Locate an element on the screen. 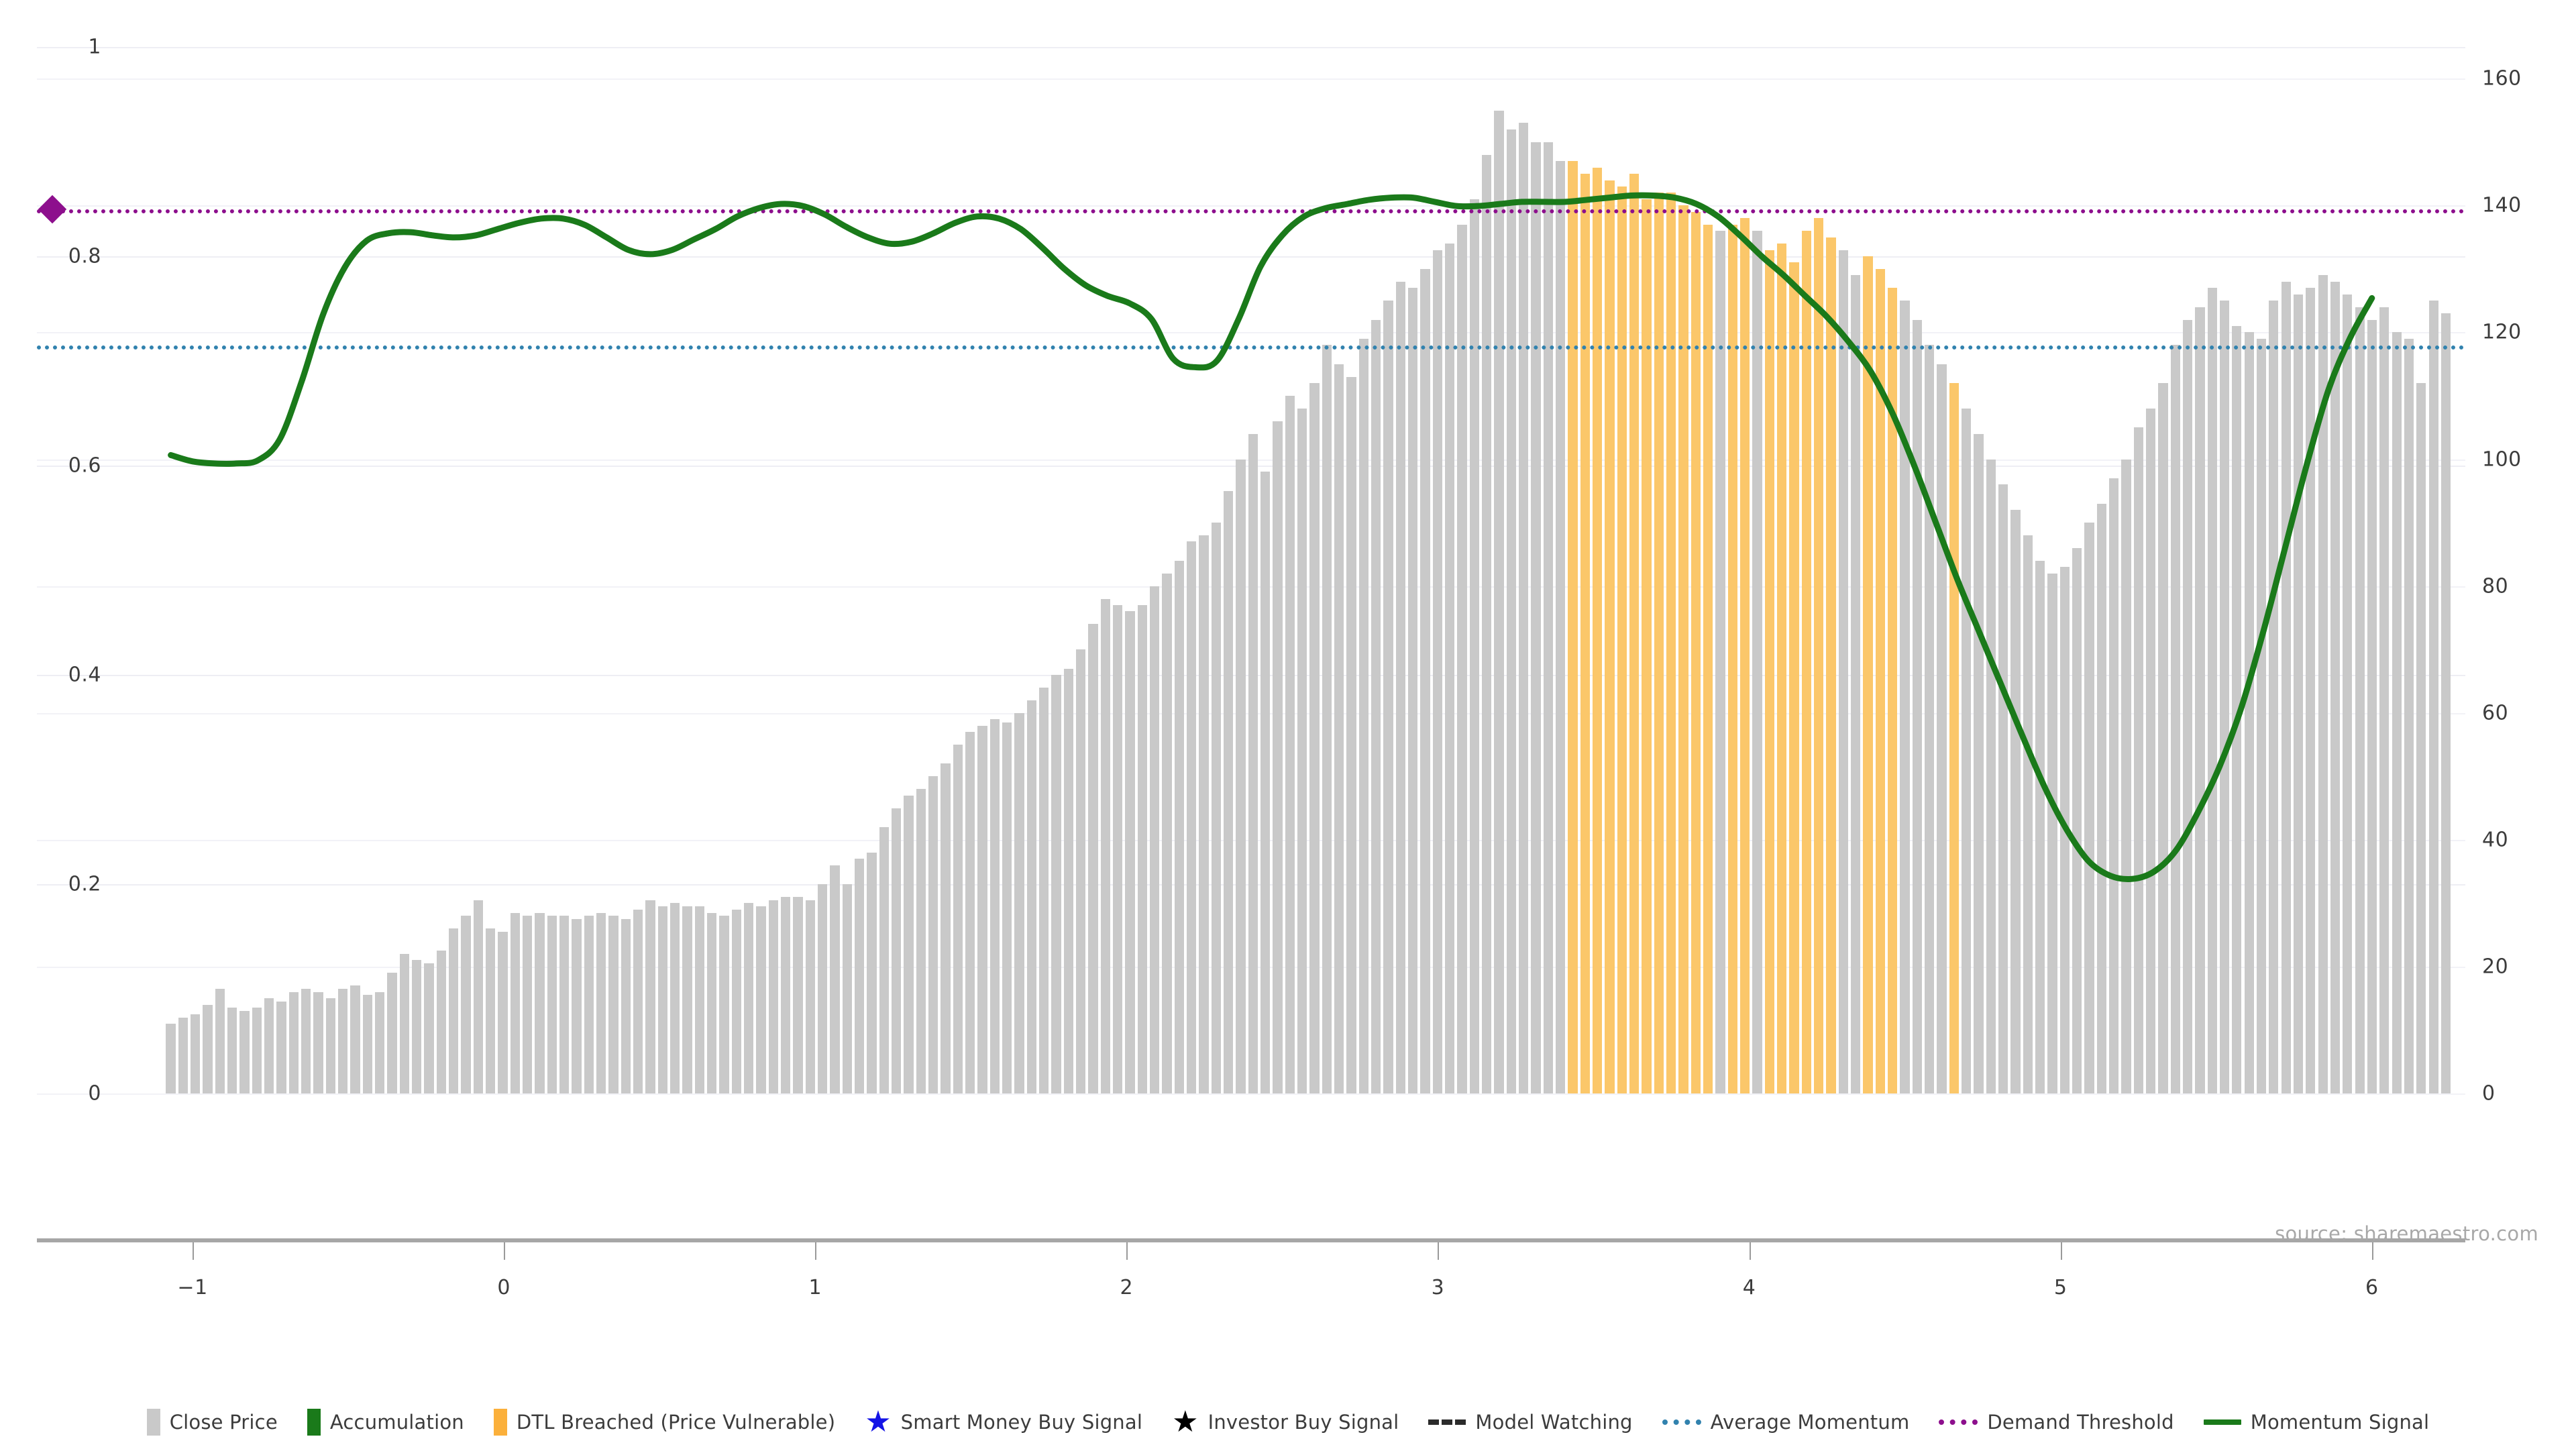 The height and width of the screenshot is (1449, 2576). legend-item: Demand Threshold is located at coordinates (2056, 1422).